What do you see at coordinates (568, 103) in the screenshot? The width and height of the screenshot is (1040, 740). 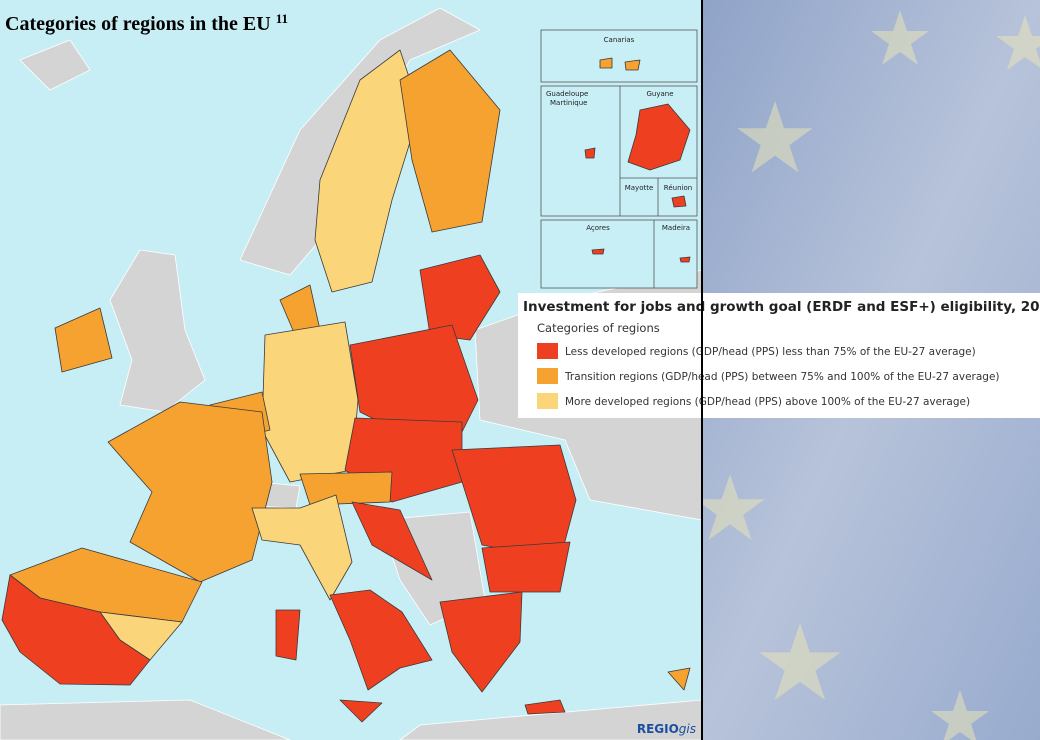 I see `inset-label: Martinique` at bounding box center [568, 103].